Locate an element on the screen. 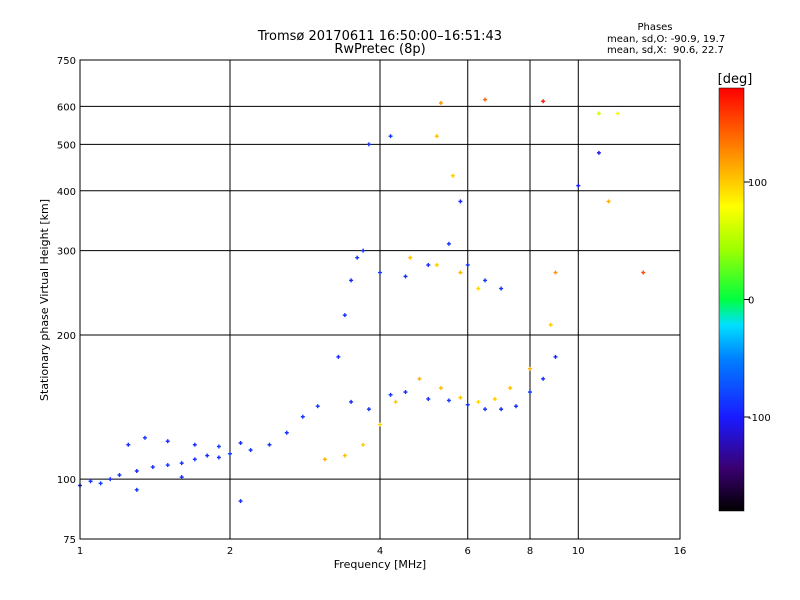 The height and width of the screenshot is (600, 800). chart-title: Tromsø 20170611 16:50:00–16:51:43 is located at coordinates (379, 36).